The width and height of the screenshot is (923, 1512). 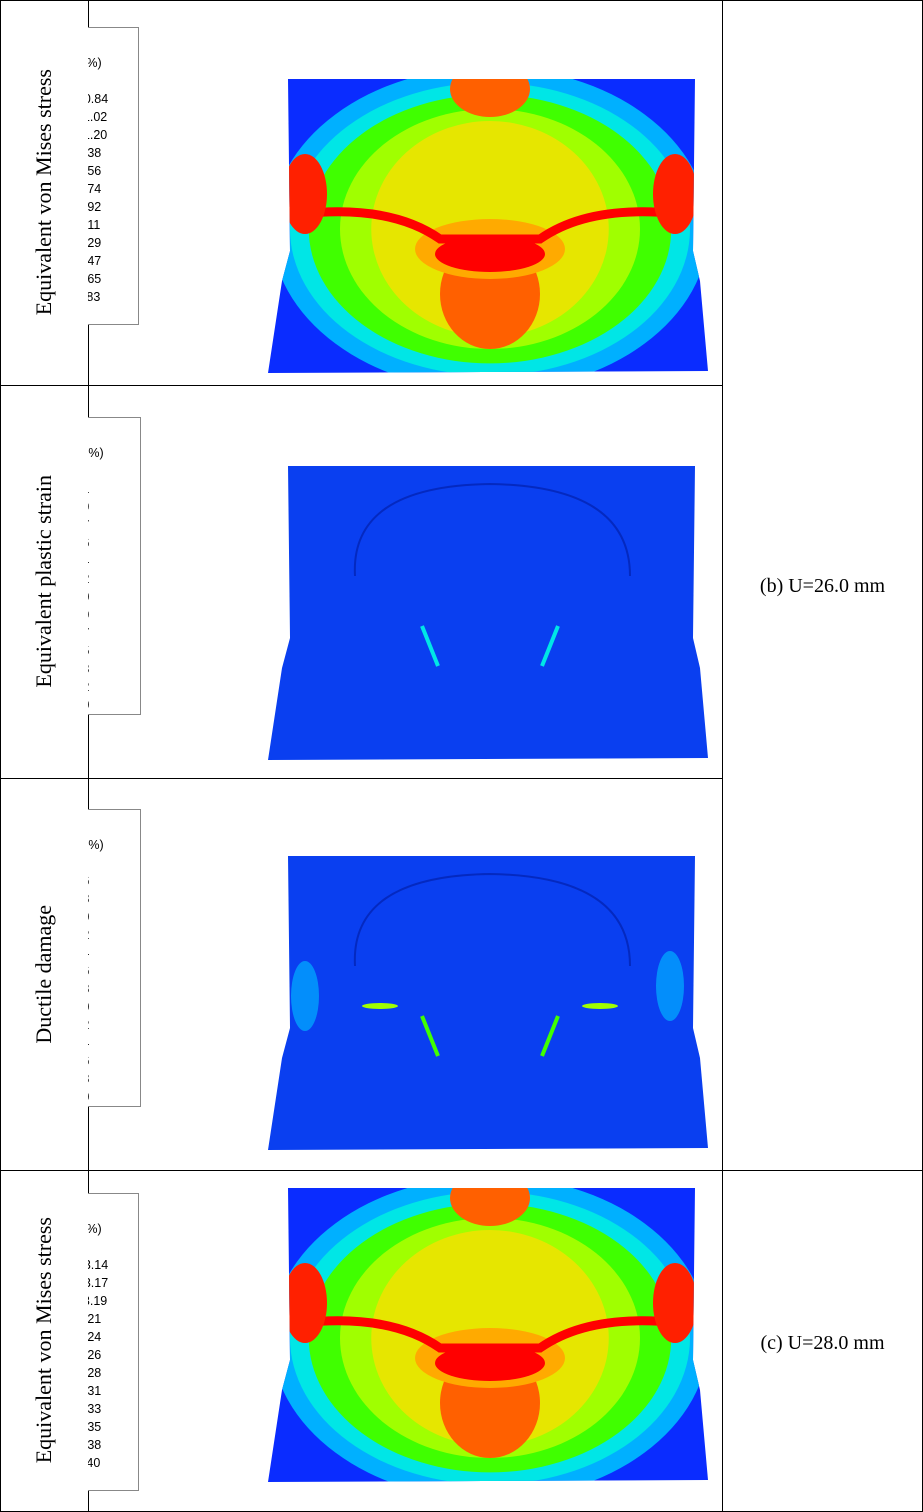 I want to click on legend-value: 223.38, so click(x=94, y=1445).